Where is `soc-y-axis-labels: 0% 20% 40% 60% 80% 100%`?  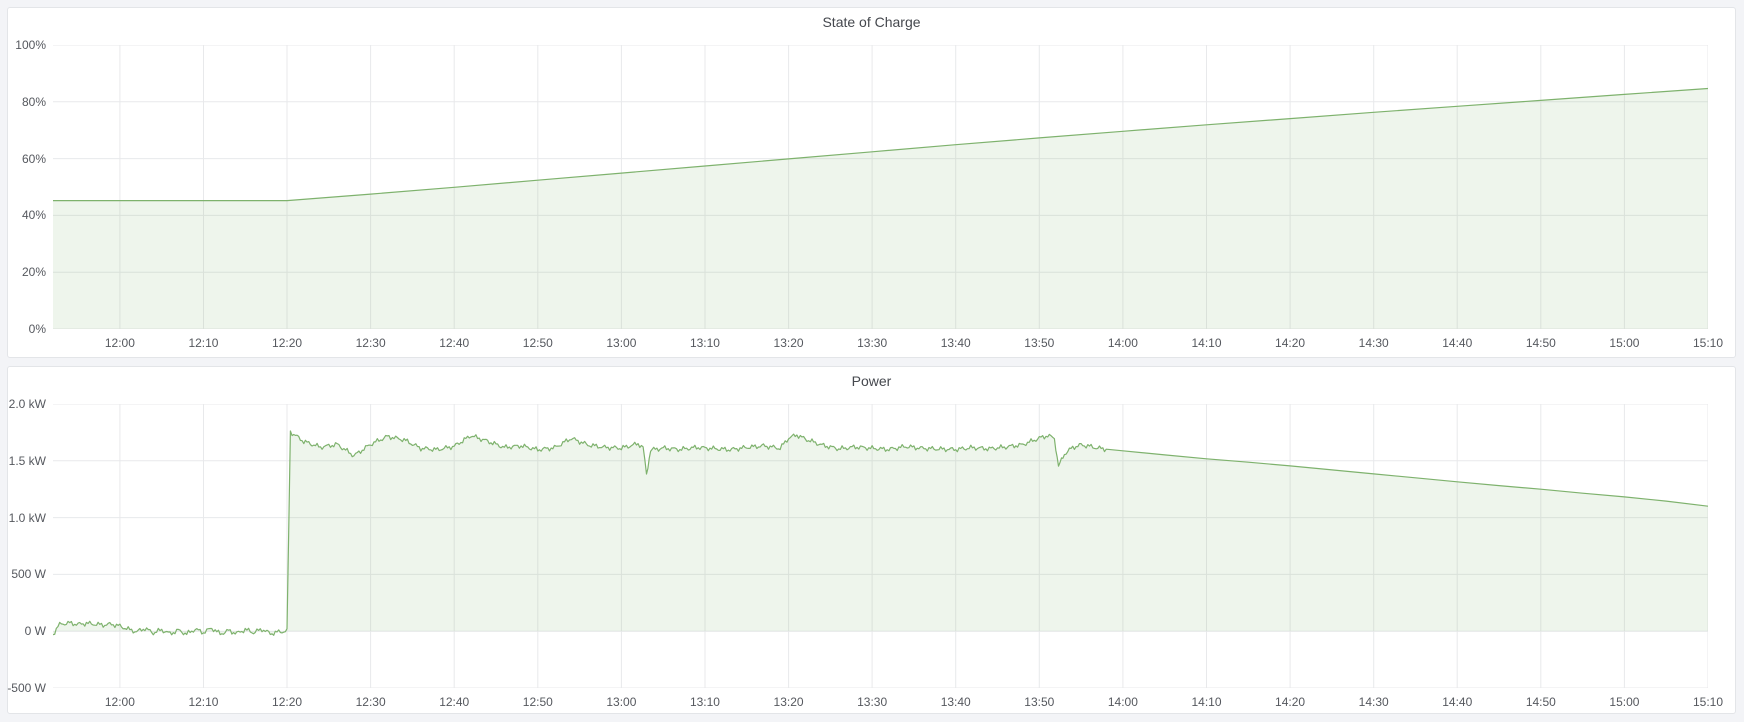 soc-y-axis-labels: 0% 20% 40% 60% 80% 100% is located at coordinates (27, 187).